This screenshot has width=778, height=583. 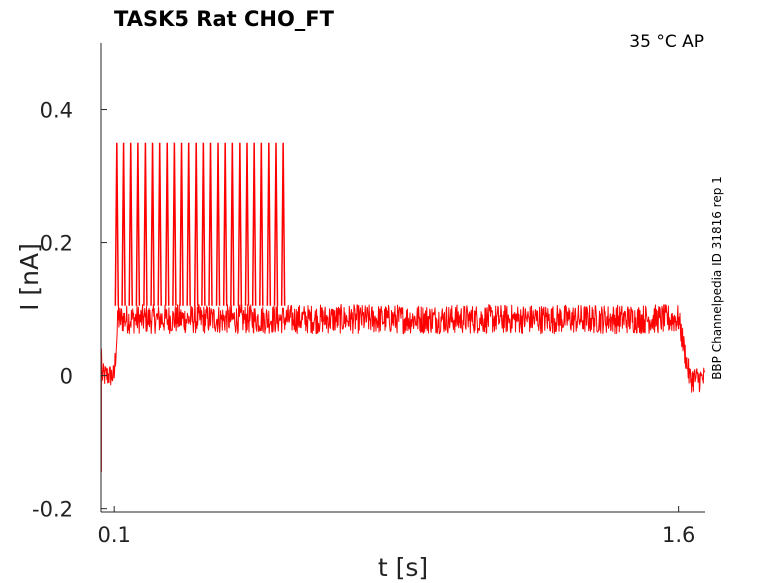 I want to click on y-tick-label: 0.4, so click(x=56, y=111).